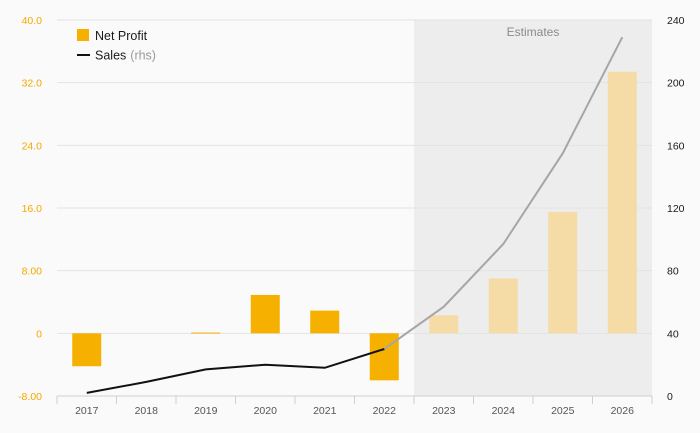 This screenshot has height=433, width=700. What do you see at coordinates (385, 411) in the screenshot?
I see `x-tick-label-2022: 2022` at bounding box center [385, 411].